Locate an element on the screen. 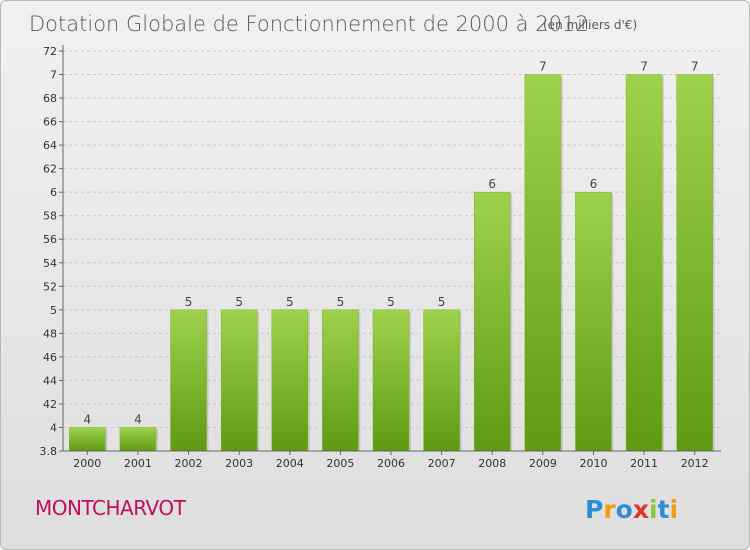 Image resolution: width=750 pixels, height=550 pixels. y-tick-label: 68 is located at coordinates (50, 98).